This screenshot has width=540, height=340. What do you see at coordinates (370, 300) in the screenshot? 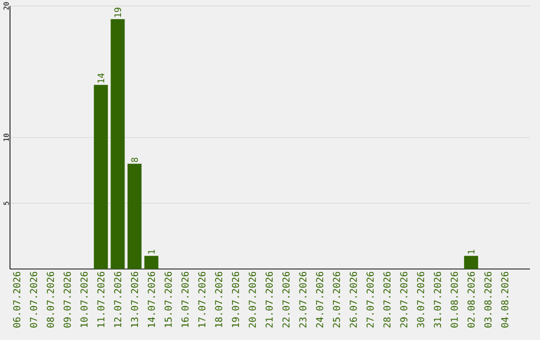
I see `x-tick-label: 27.07.2026` at bounding box center [370, 300].